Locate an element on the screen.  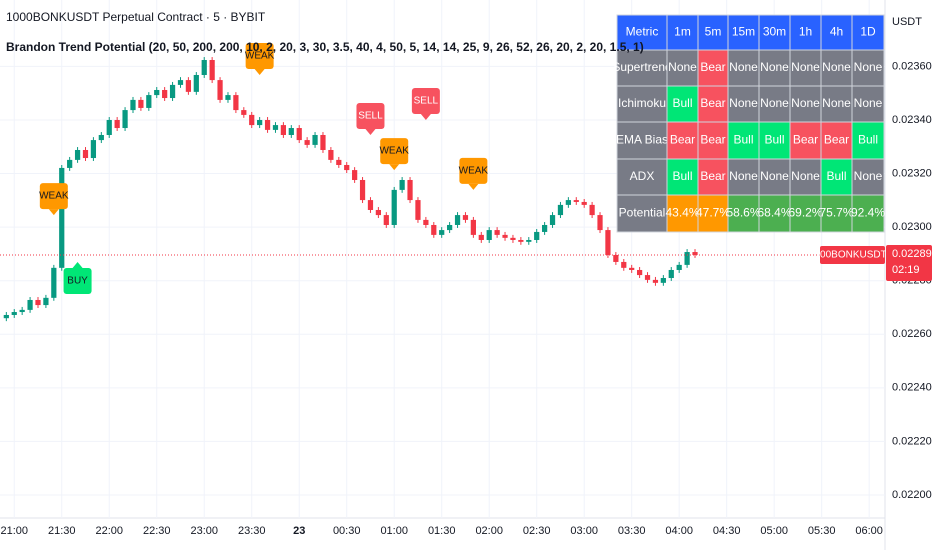
table-cell-text: ADX is located at coordinates (642, 176).